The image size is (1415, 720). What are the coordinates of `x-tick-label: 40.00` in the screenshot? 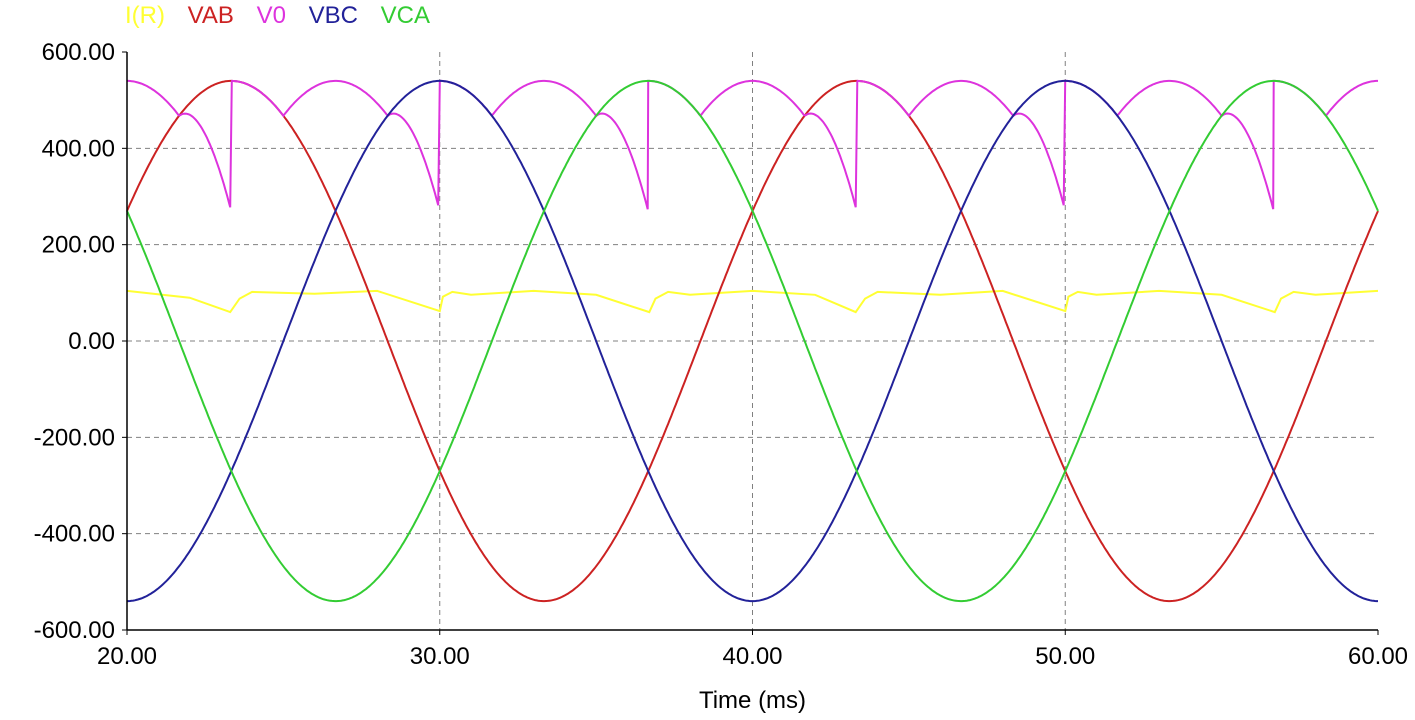 It's located at (752, 656).